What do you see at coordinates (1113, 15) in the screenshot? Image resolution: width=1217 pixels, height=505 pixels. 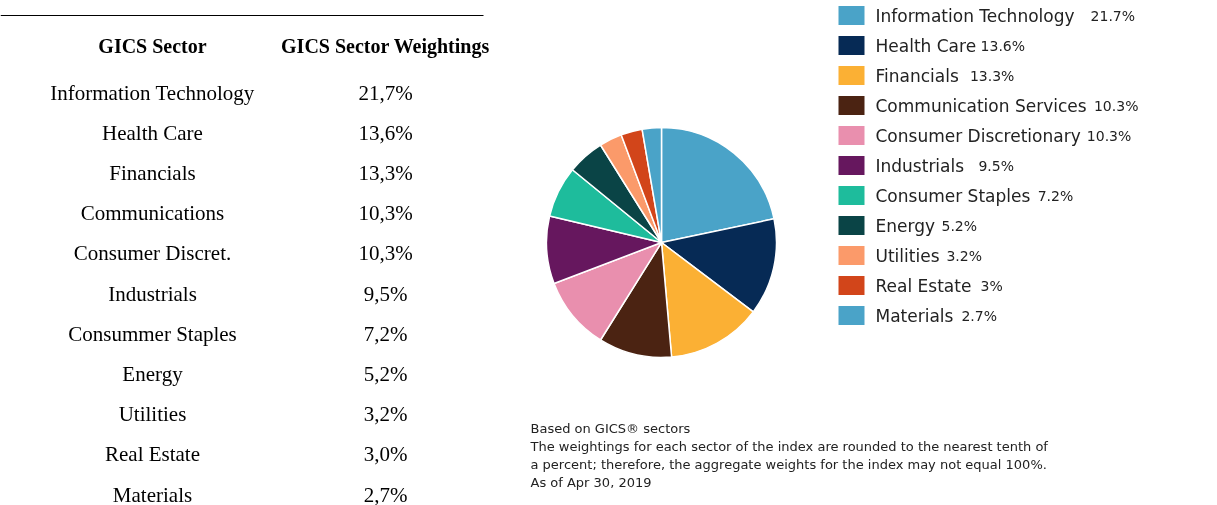 I see `data-label: 21.7%` at bounding box center [1113, 15].